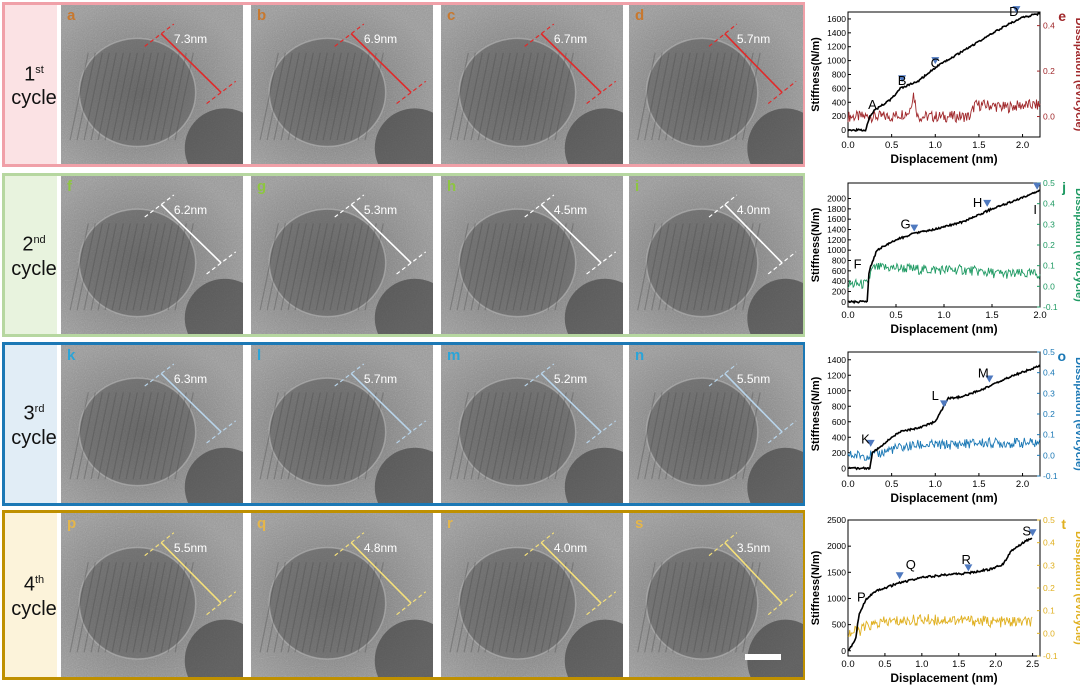  I want to click on size-measurement: 5.7nm, so click(753, 39).